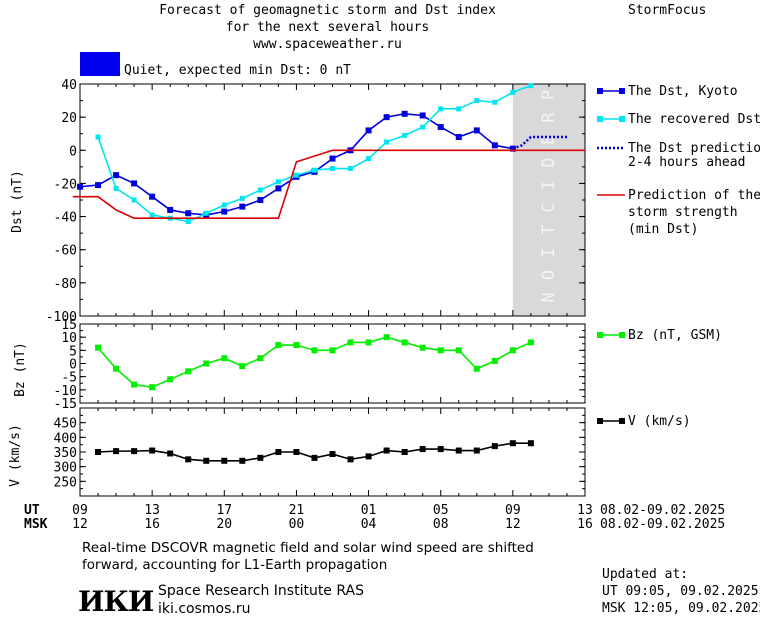  Describe the element at coordinates (65, 424) in the screenshot. I see `v-ytick-label: 450` at that location.